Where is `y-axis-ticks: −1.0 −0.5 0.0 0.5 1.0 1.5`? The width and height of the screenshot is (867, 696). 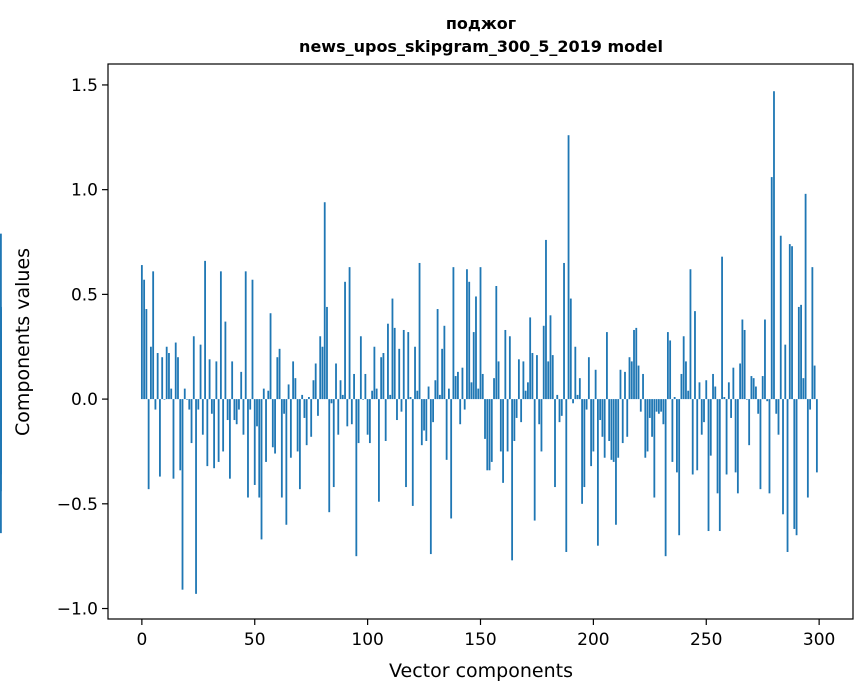
y-axis-ticks: −1.0 −0.5 0.0 0.5 1.0 1.5 is located at coordinates (82, 348).